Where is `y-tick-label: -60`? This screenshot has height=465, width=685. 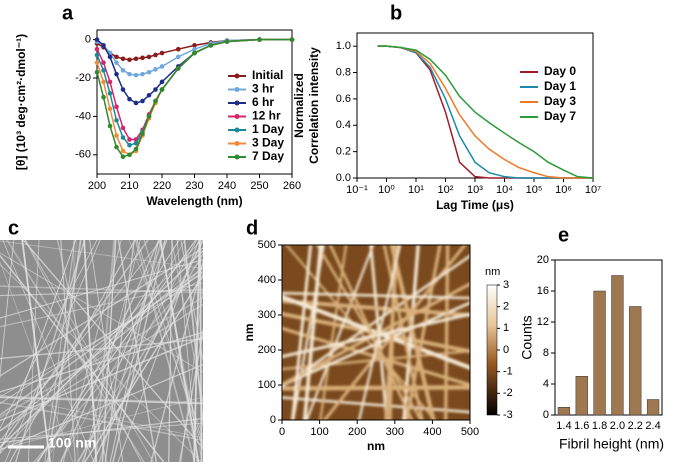
y-tick-label: -60 is located at coordinates (83, 155).